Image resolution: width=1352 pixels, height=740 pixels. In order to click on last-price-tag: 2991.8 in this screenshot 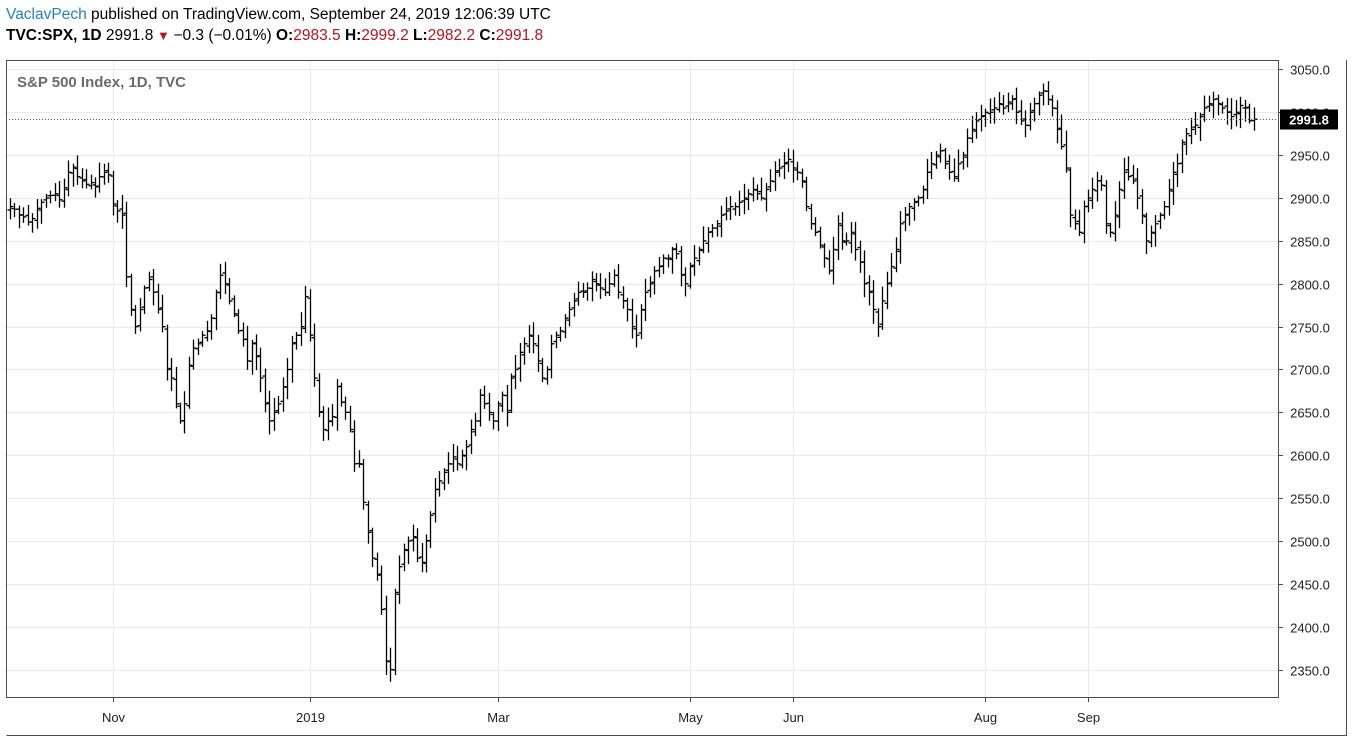, I will do `click(1309, 119)`.